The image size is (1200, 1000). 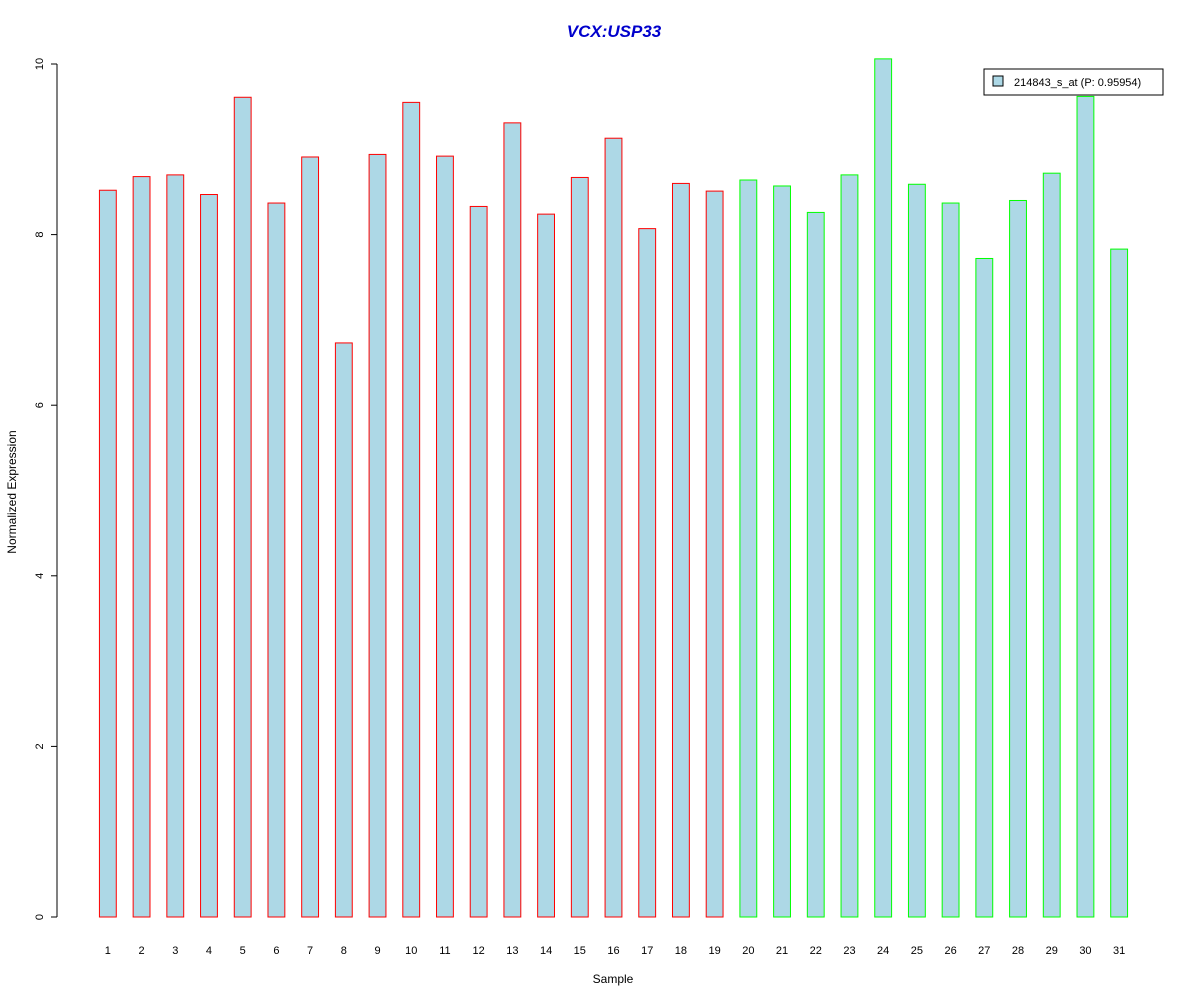 I want to click on x-tick-label: 18, so click(x=681, y=951).